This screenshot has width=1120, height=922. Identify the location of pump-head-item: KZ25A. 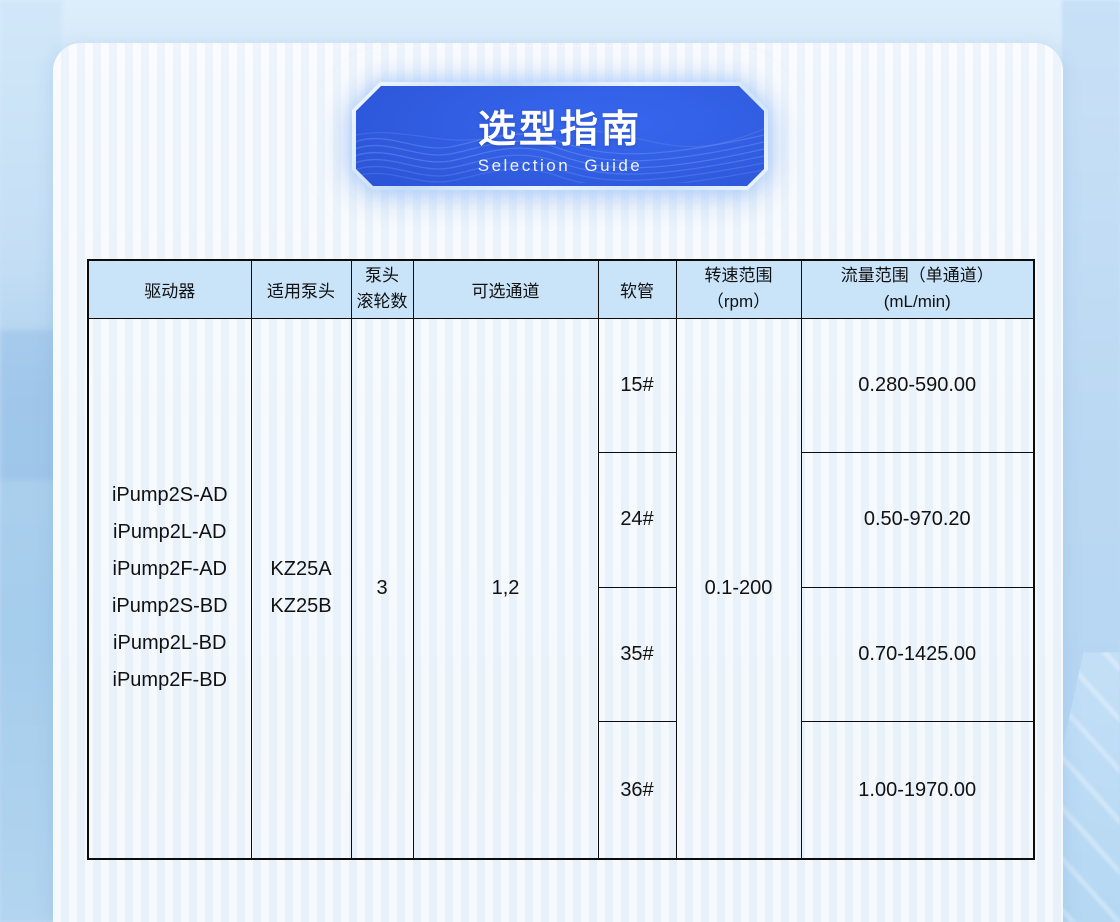
(301, 569).